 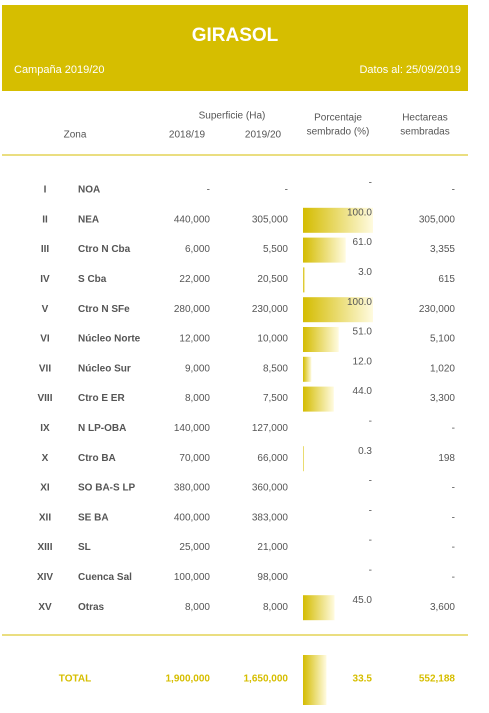 What do you see at coordinates (194, 458) in the screenshot?
I see `cell: 70,000` at bounding box center [194, 458].